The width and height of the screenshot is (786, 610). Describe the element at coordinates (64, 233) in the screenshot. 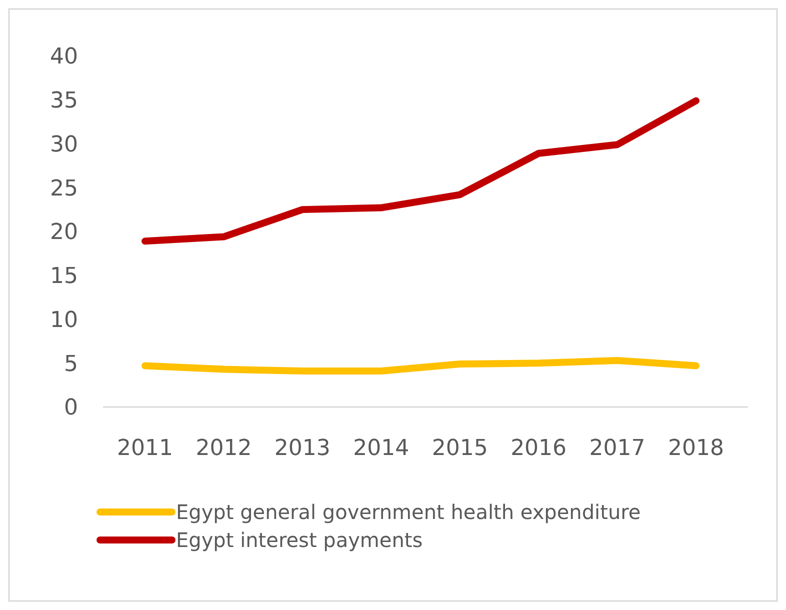

I see `y-tick-label: 20` at that location.